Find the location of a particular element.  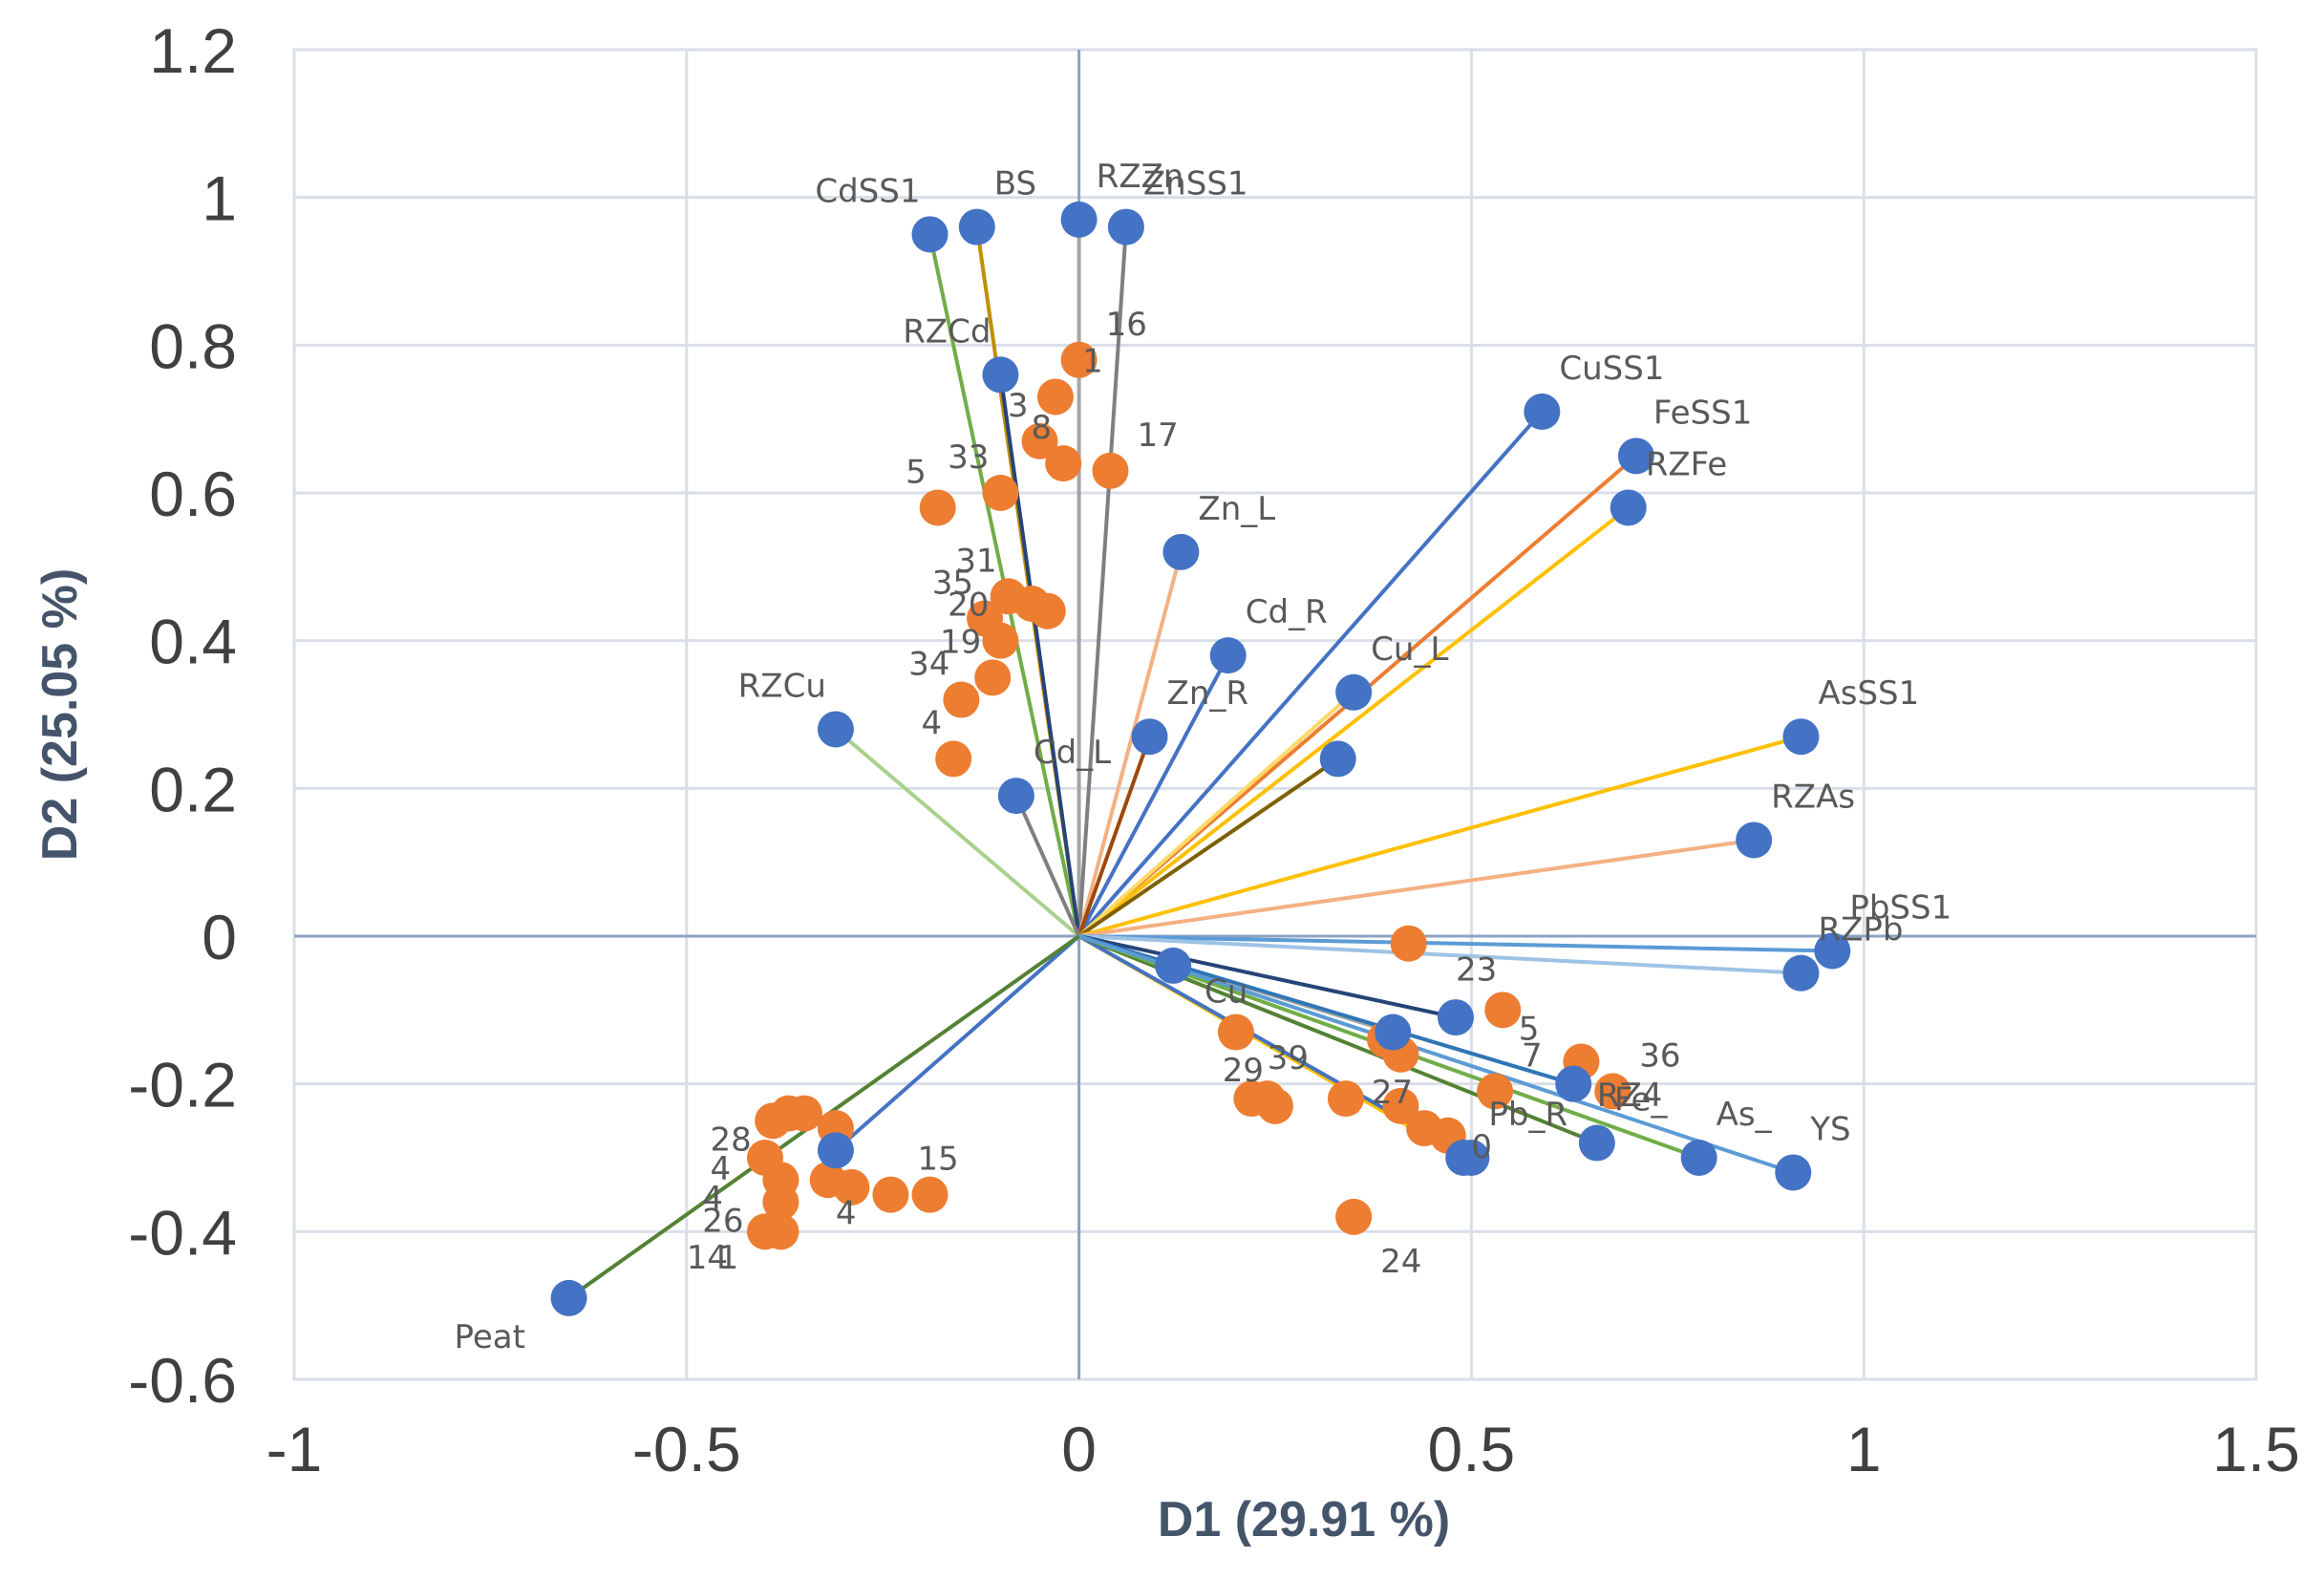

observation-label: 24 is located at coordinates (1400, 1262).